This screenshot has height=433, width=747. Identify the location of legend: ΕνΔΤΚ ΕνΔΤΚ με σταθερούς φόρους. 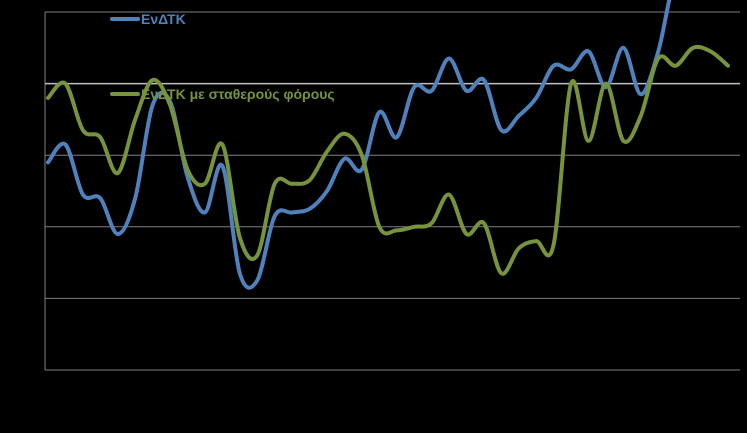
(222, 56).